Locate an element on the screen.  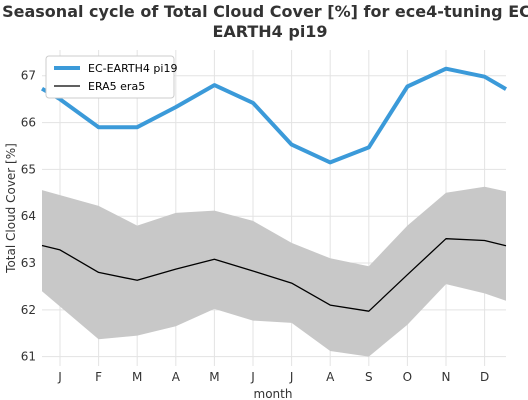
chart-title-line-2: EARTH4 pi19 is located at coordinates (269, 31).